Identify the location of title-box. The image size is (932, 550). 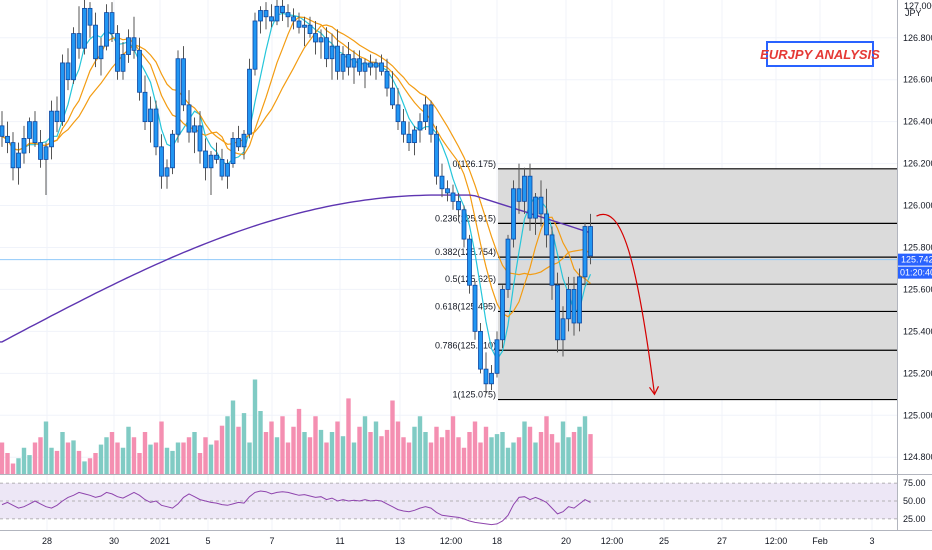
(820, 54).